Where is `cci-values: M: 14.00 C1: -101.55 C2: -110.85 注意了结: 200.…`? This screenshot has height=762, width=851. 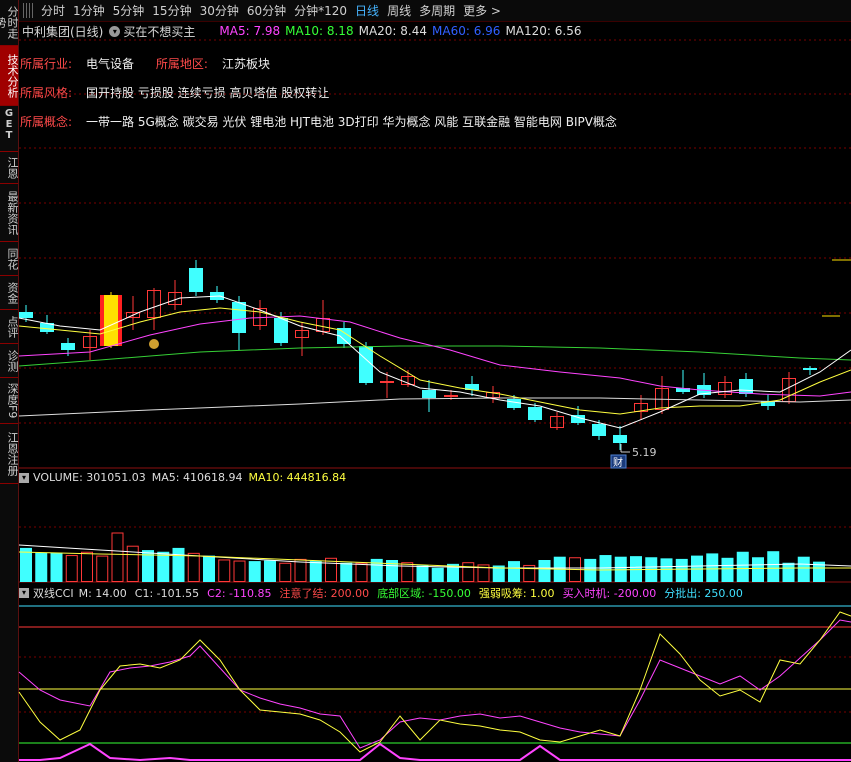 cci-values: M: 14.00 C1: -101.55 C2: -110.85 注意了结: 200.… is located at coordinates (415, 593).